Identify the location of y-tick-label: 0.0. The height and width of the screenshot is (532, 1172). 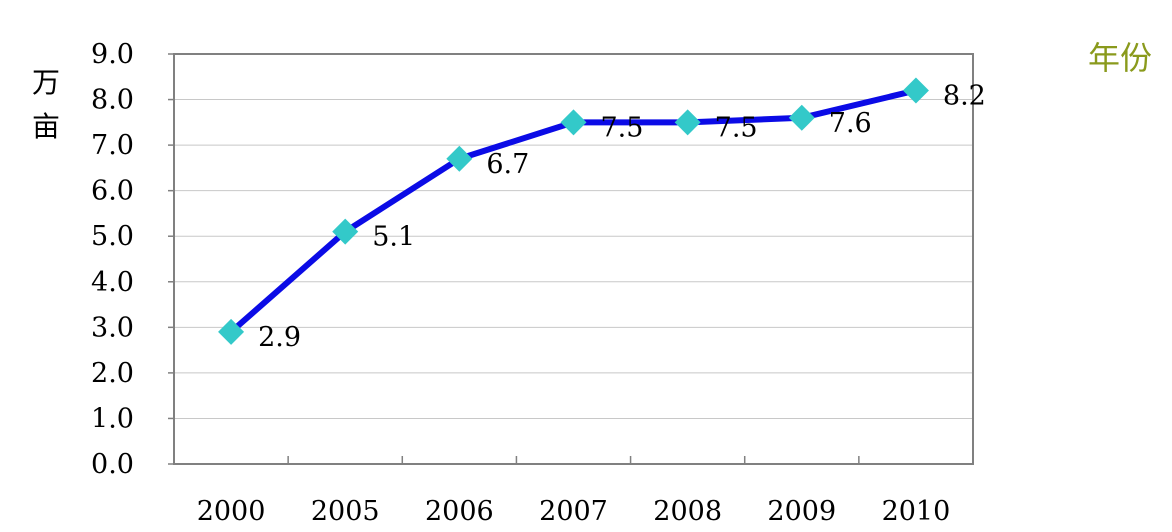
(112, 464).